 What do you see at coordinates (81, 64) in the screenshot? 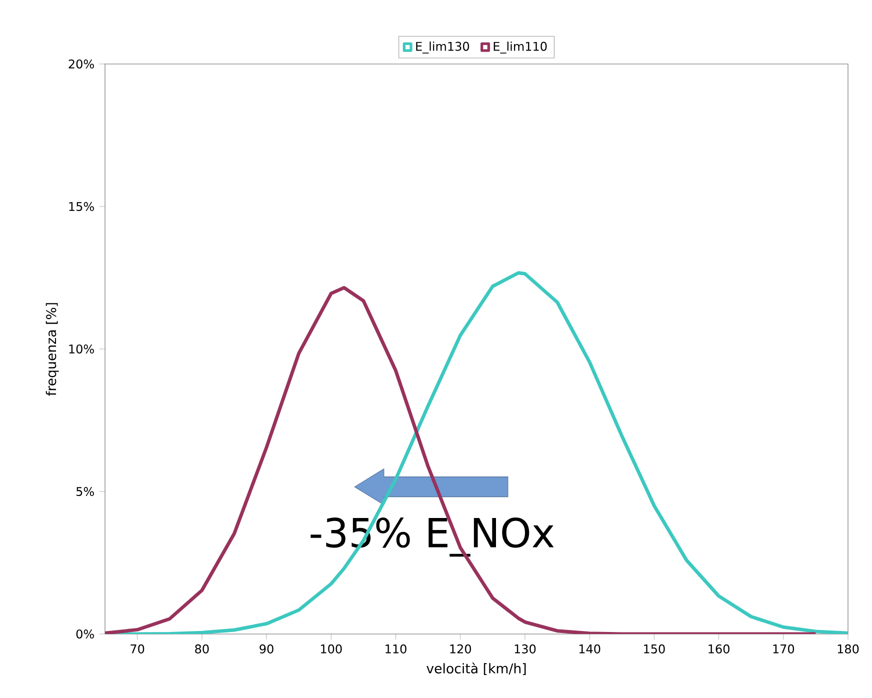
I see `y-tick-label: 20%` at bounding box center [81, 64].